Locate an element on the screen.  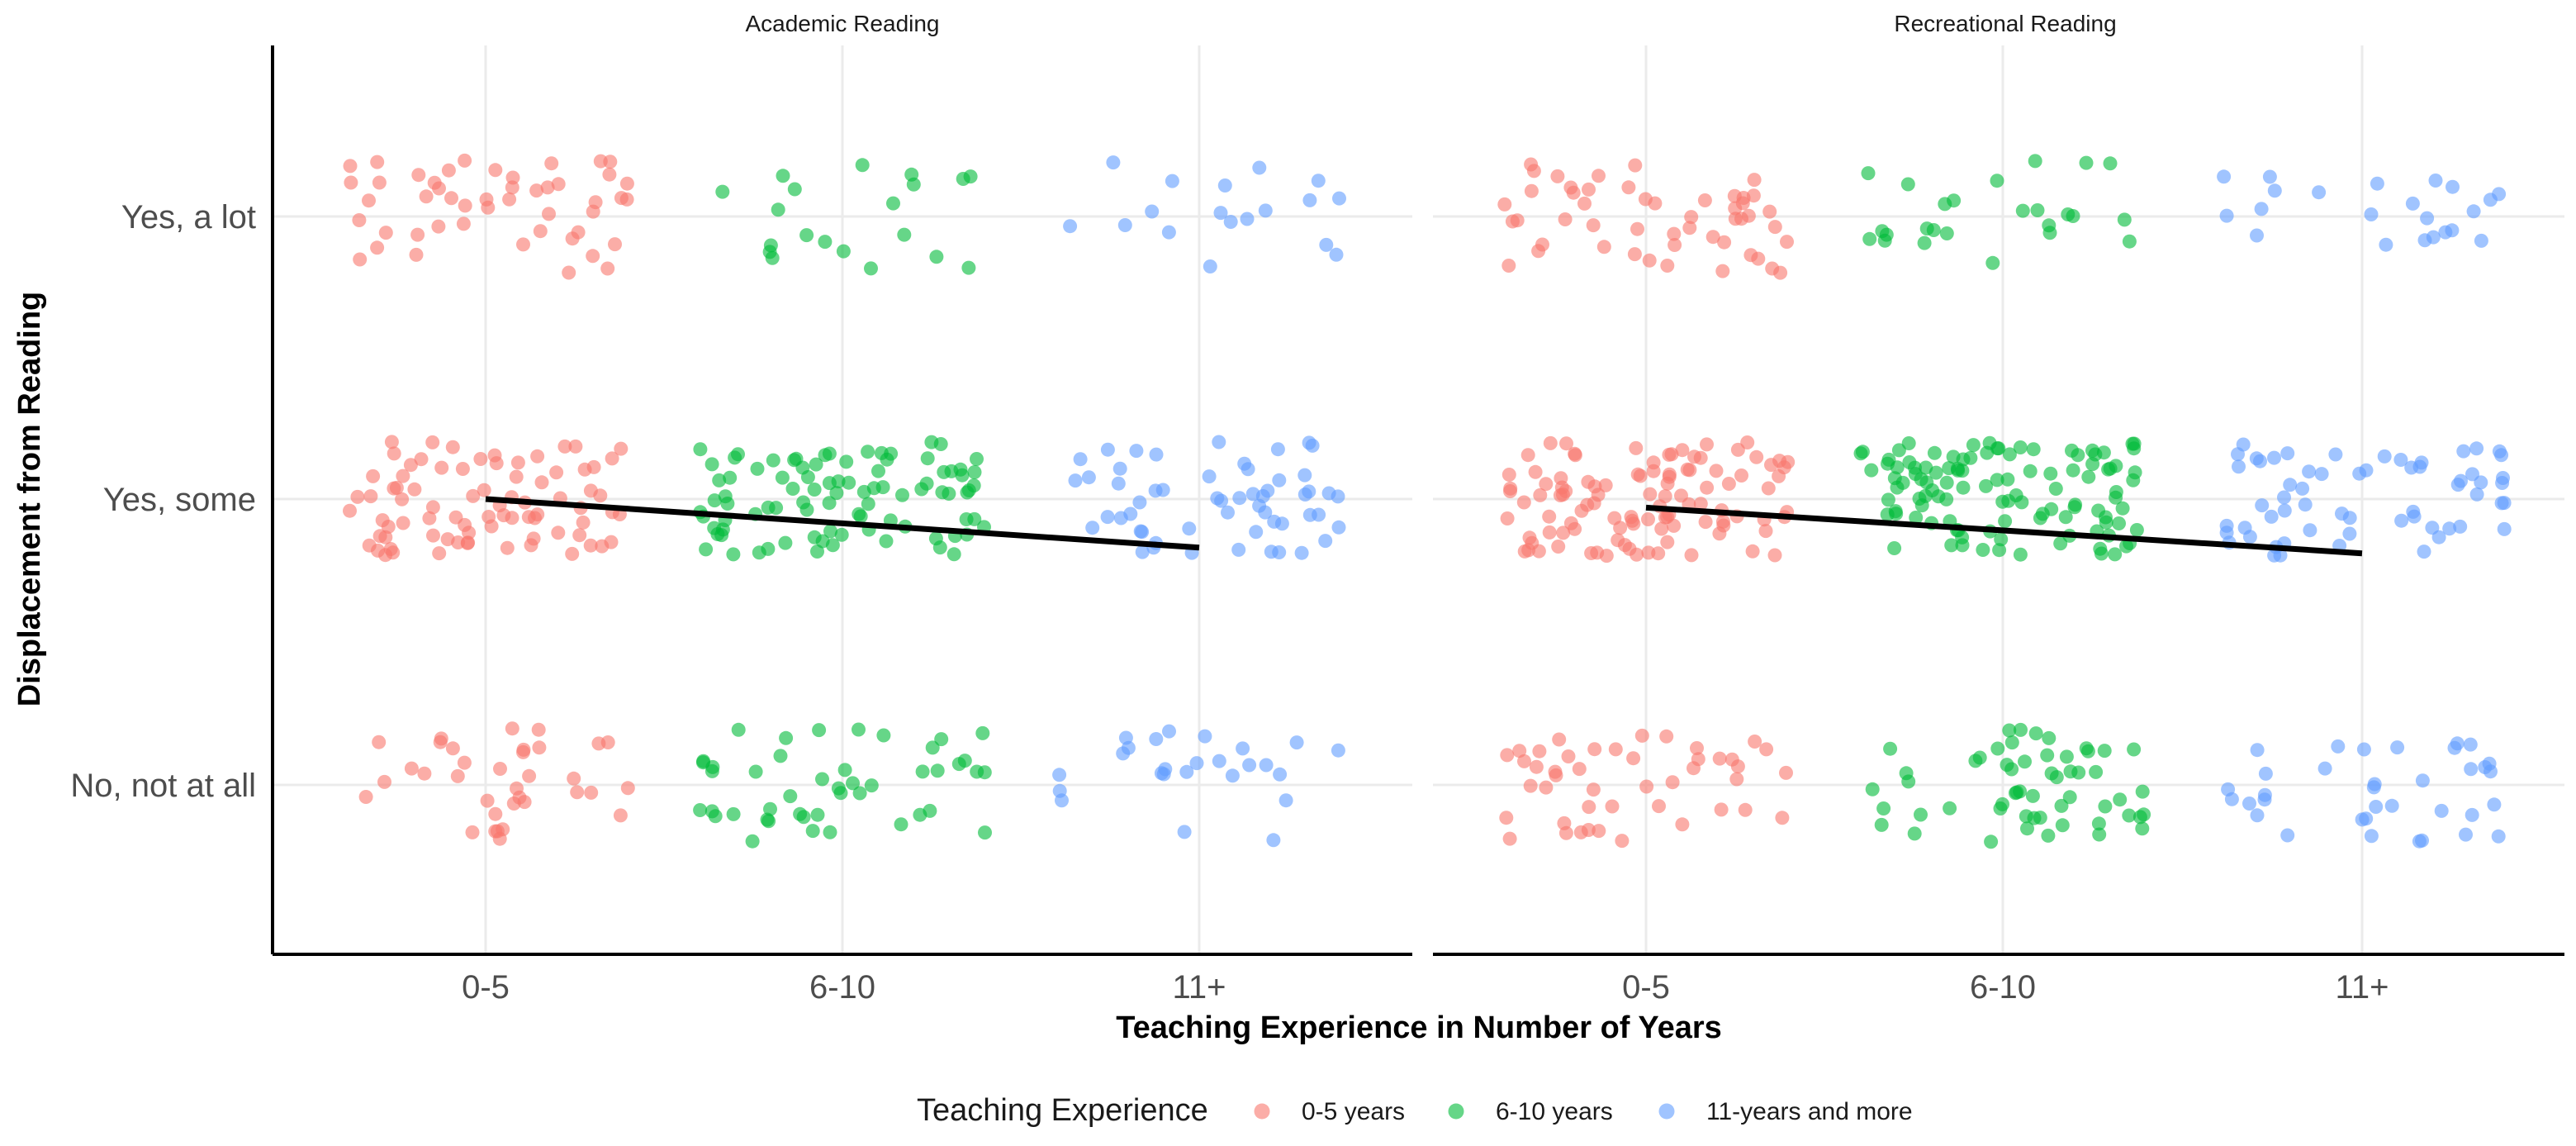
facet-title: Academic Reading is located at coordinates (842, 23).